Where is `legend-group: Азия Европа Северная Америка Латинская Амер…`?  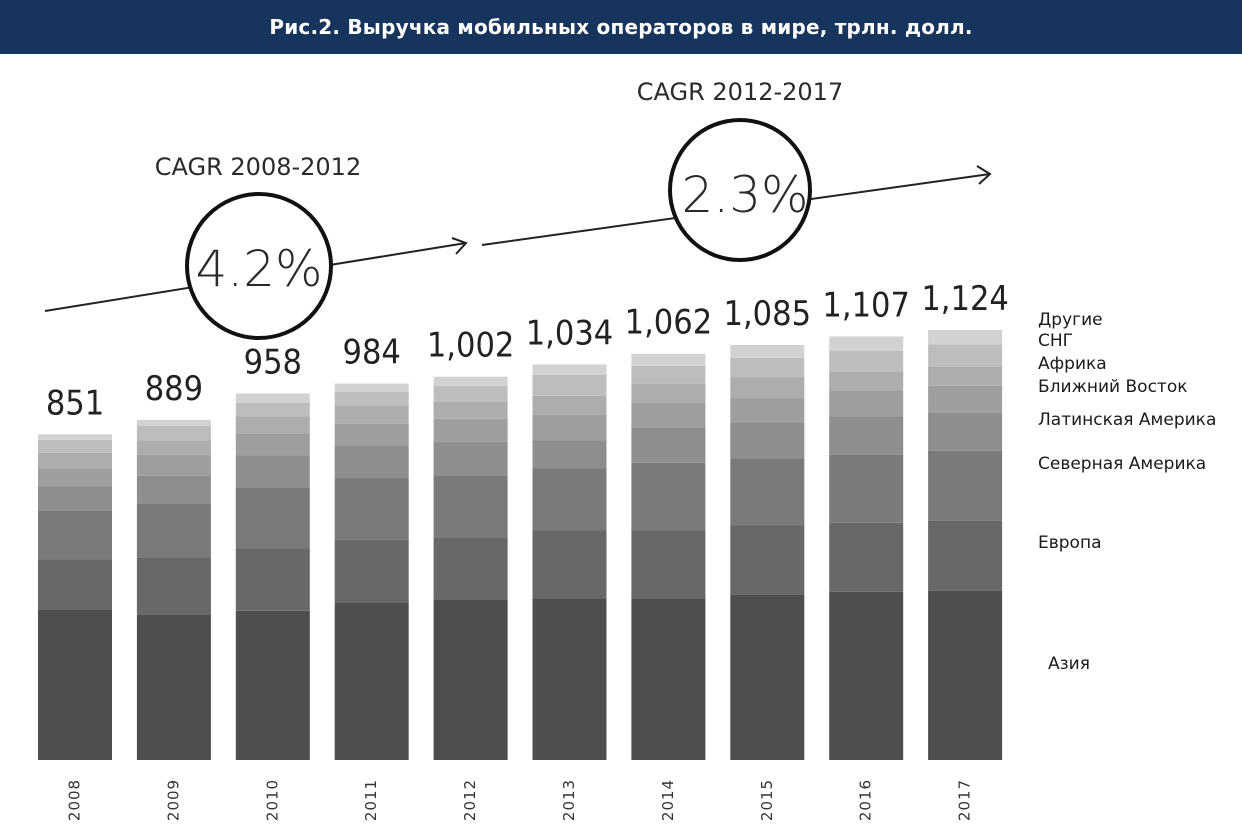 legend-group: Азия Европа Северная Америка Латинская Амер… is located at coordinates (1127, 492).